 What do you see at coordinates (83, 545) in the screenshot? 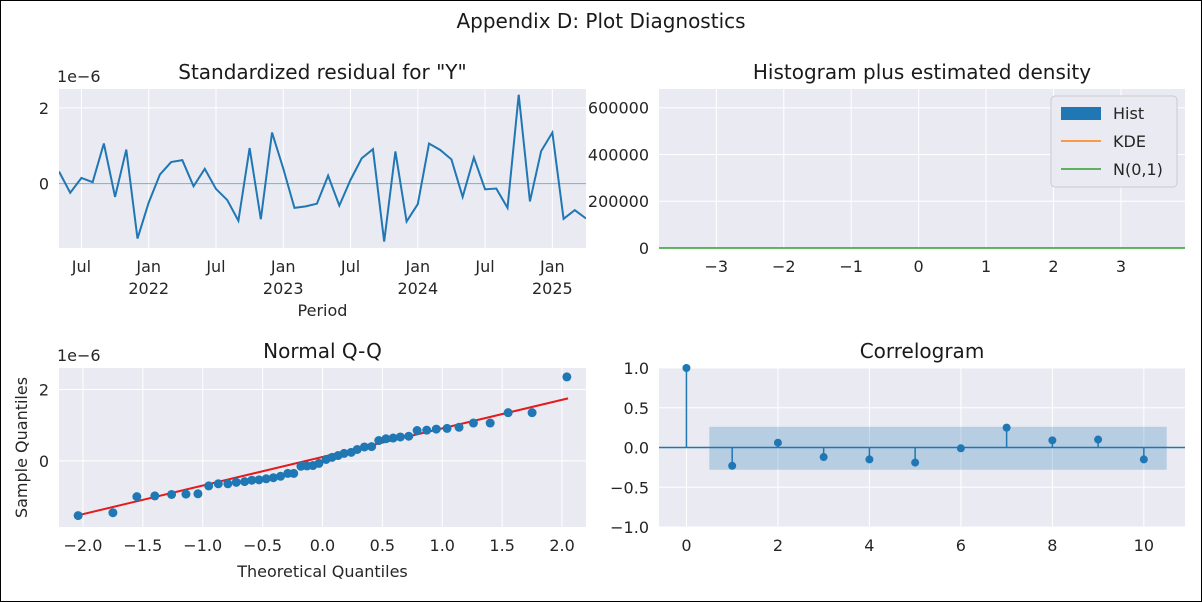
I see `x-tick-label: −2.0` at bounding box center [83, 545].